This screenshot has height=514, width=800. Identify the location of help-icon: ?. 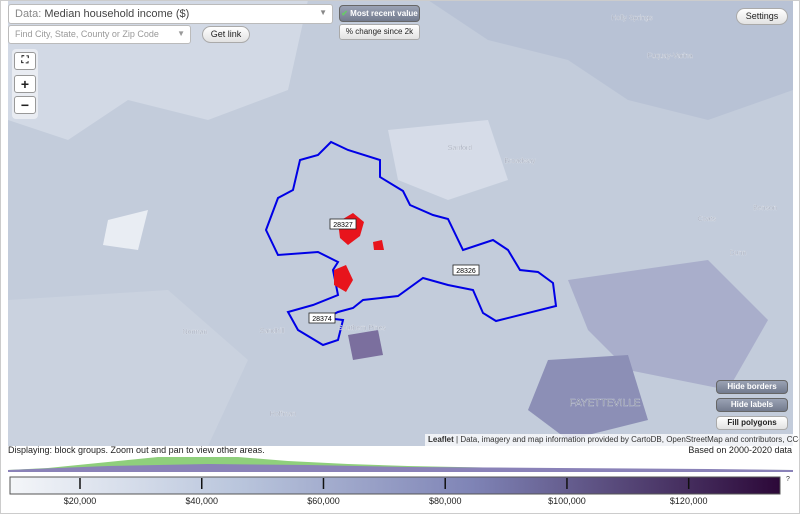
(788, 479).